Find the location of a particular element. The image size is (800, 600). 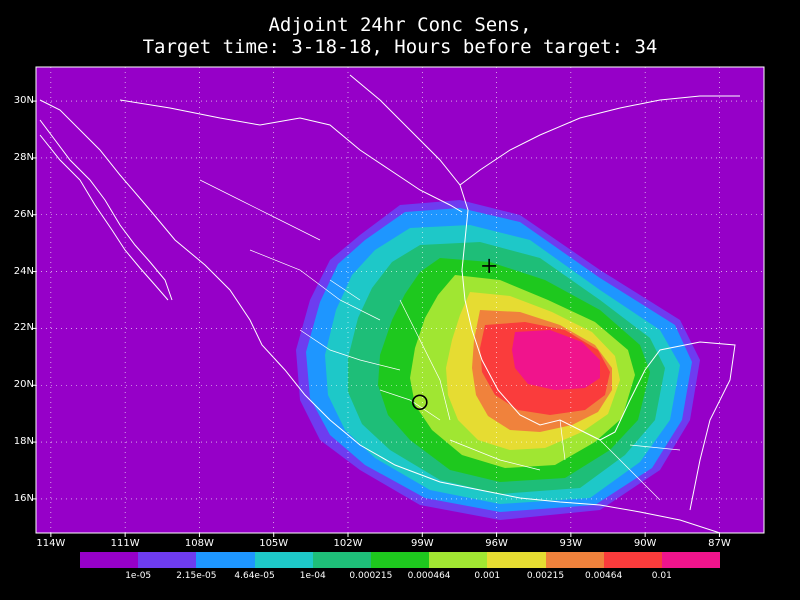

lat-label: 24N is located at coordinates (23, 271).